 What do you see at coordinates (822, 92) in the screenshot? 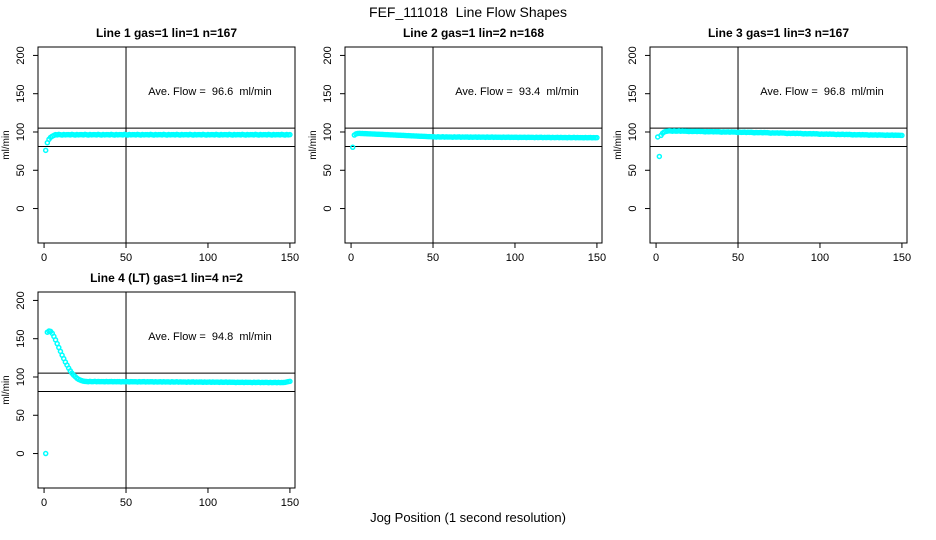
I see `avg-flow-annotation: Ave. Flow = 96.8 ml/min` at bounding box center [822, 92].